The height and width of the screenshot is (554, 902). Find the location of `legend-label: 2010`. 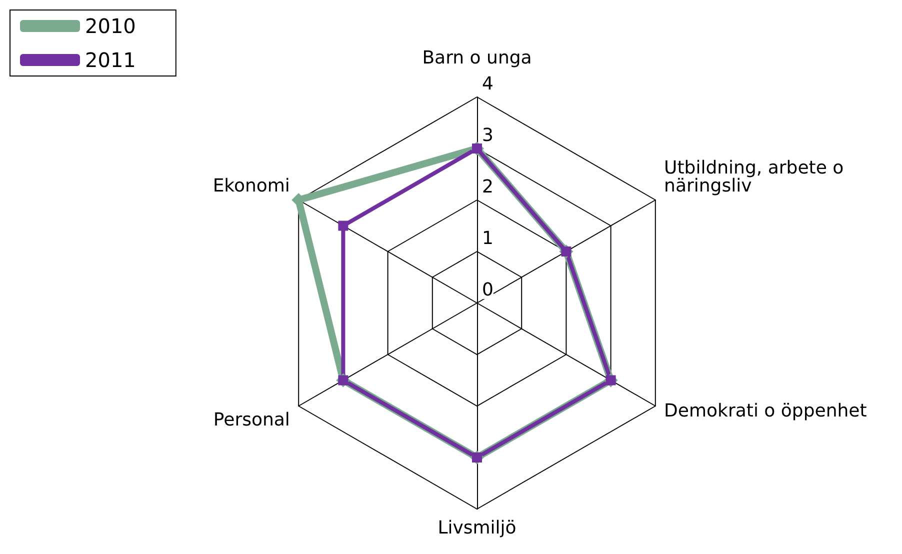

legend-label: 2010 is located at coordinates (110, 26).